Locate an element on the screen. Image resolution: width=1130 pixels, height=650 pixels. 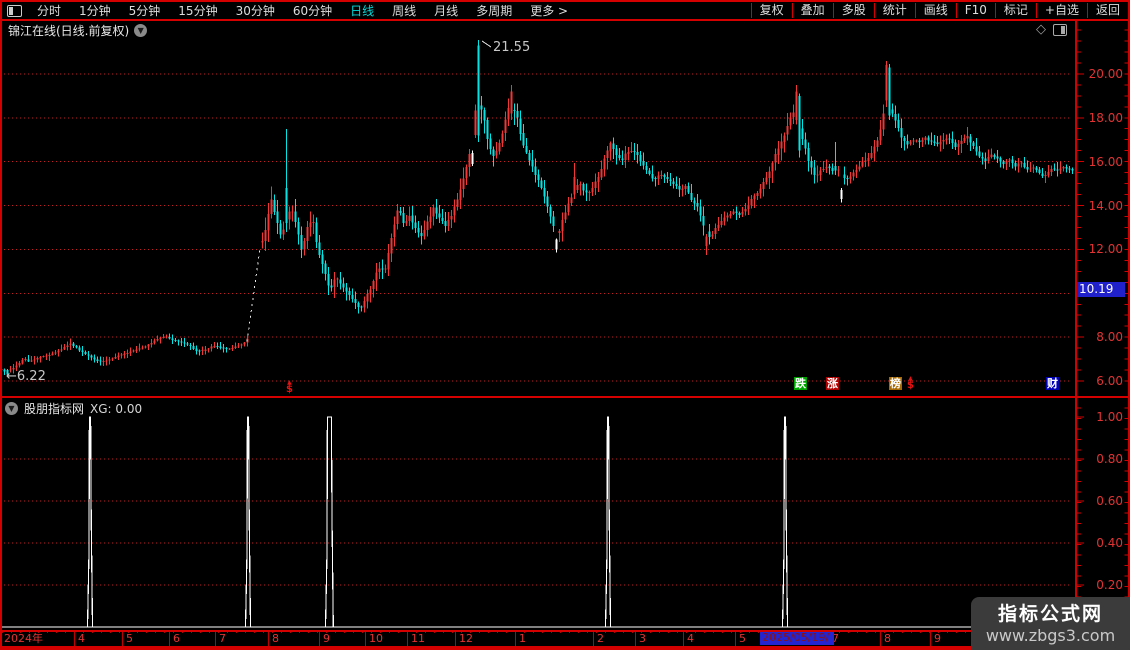
menu-item-6: 日线 is located at coordinates (362, 11).